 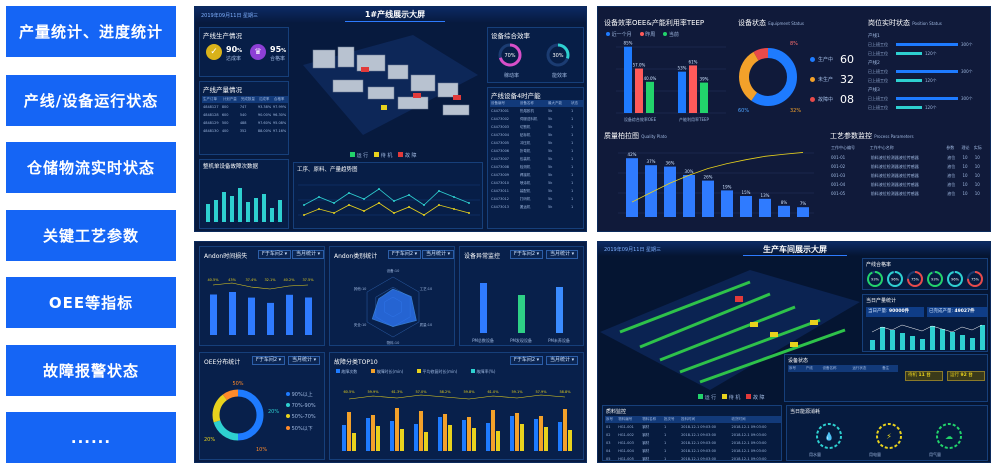 I want to click on radar-label: 安全:10, so click(x=360, y=324).